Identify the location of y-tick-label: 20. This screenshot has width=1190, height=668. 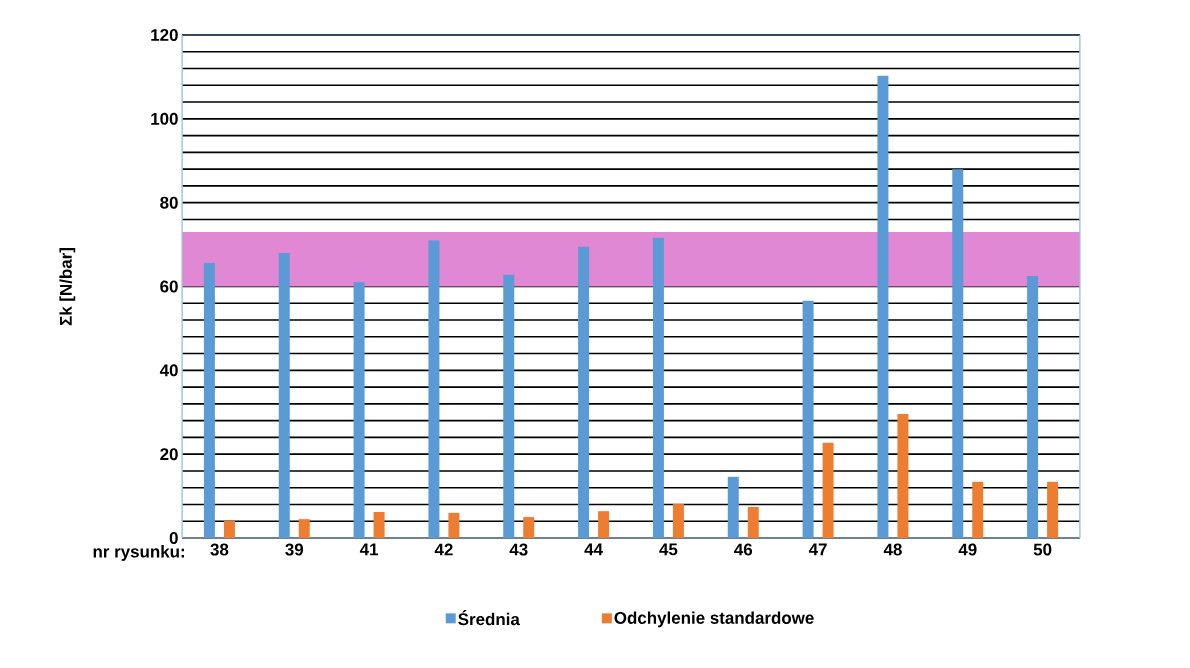
(169, 454).